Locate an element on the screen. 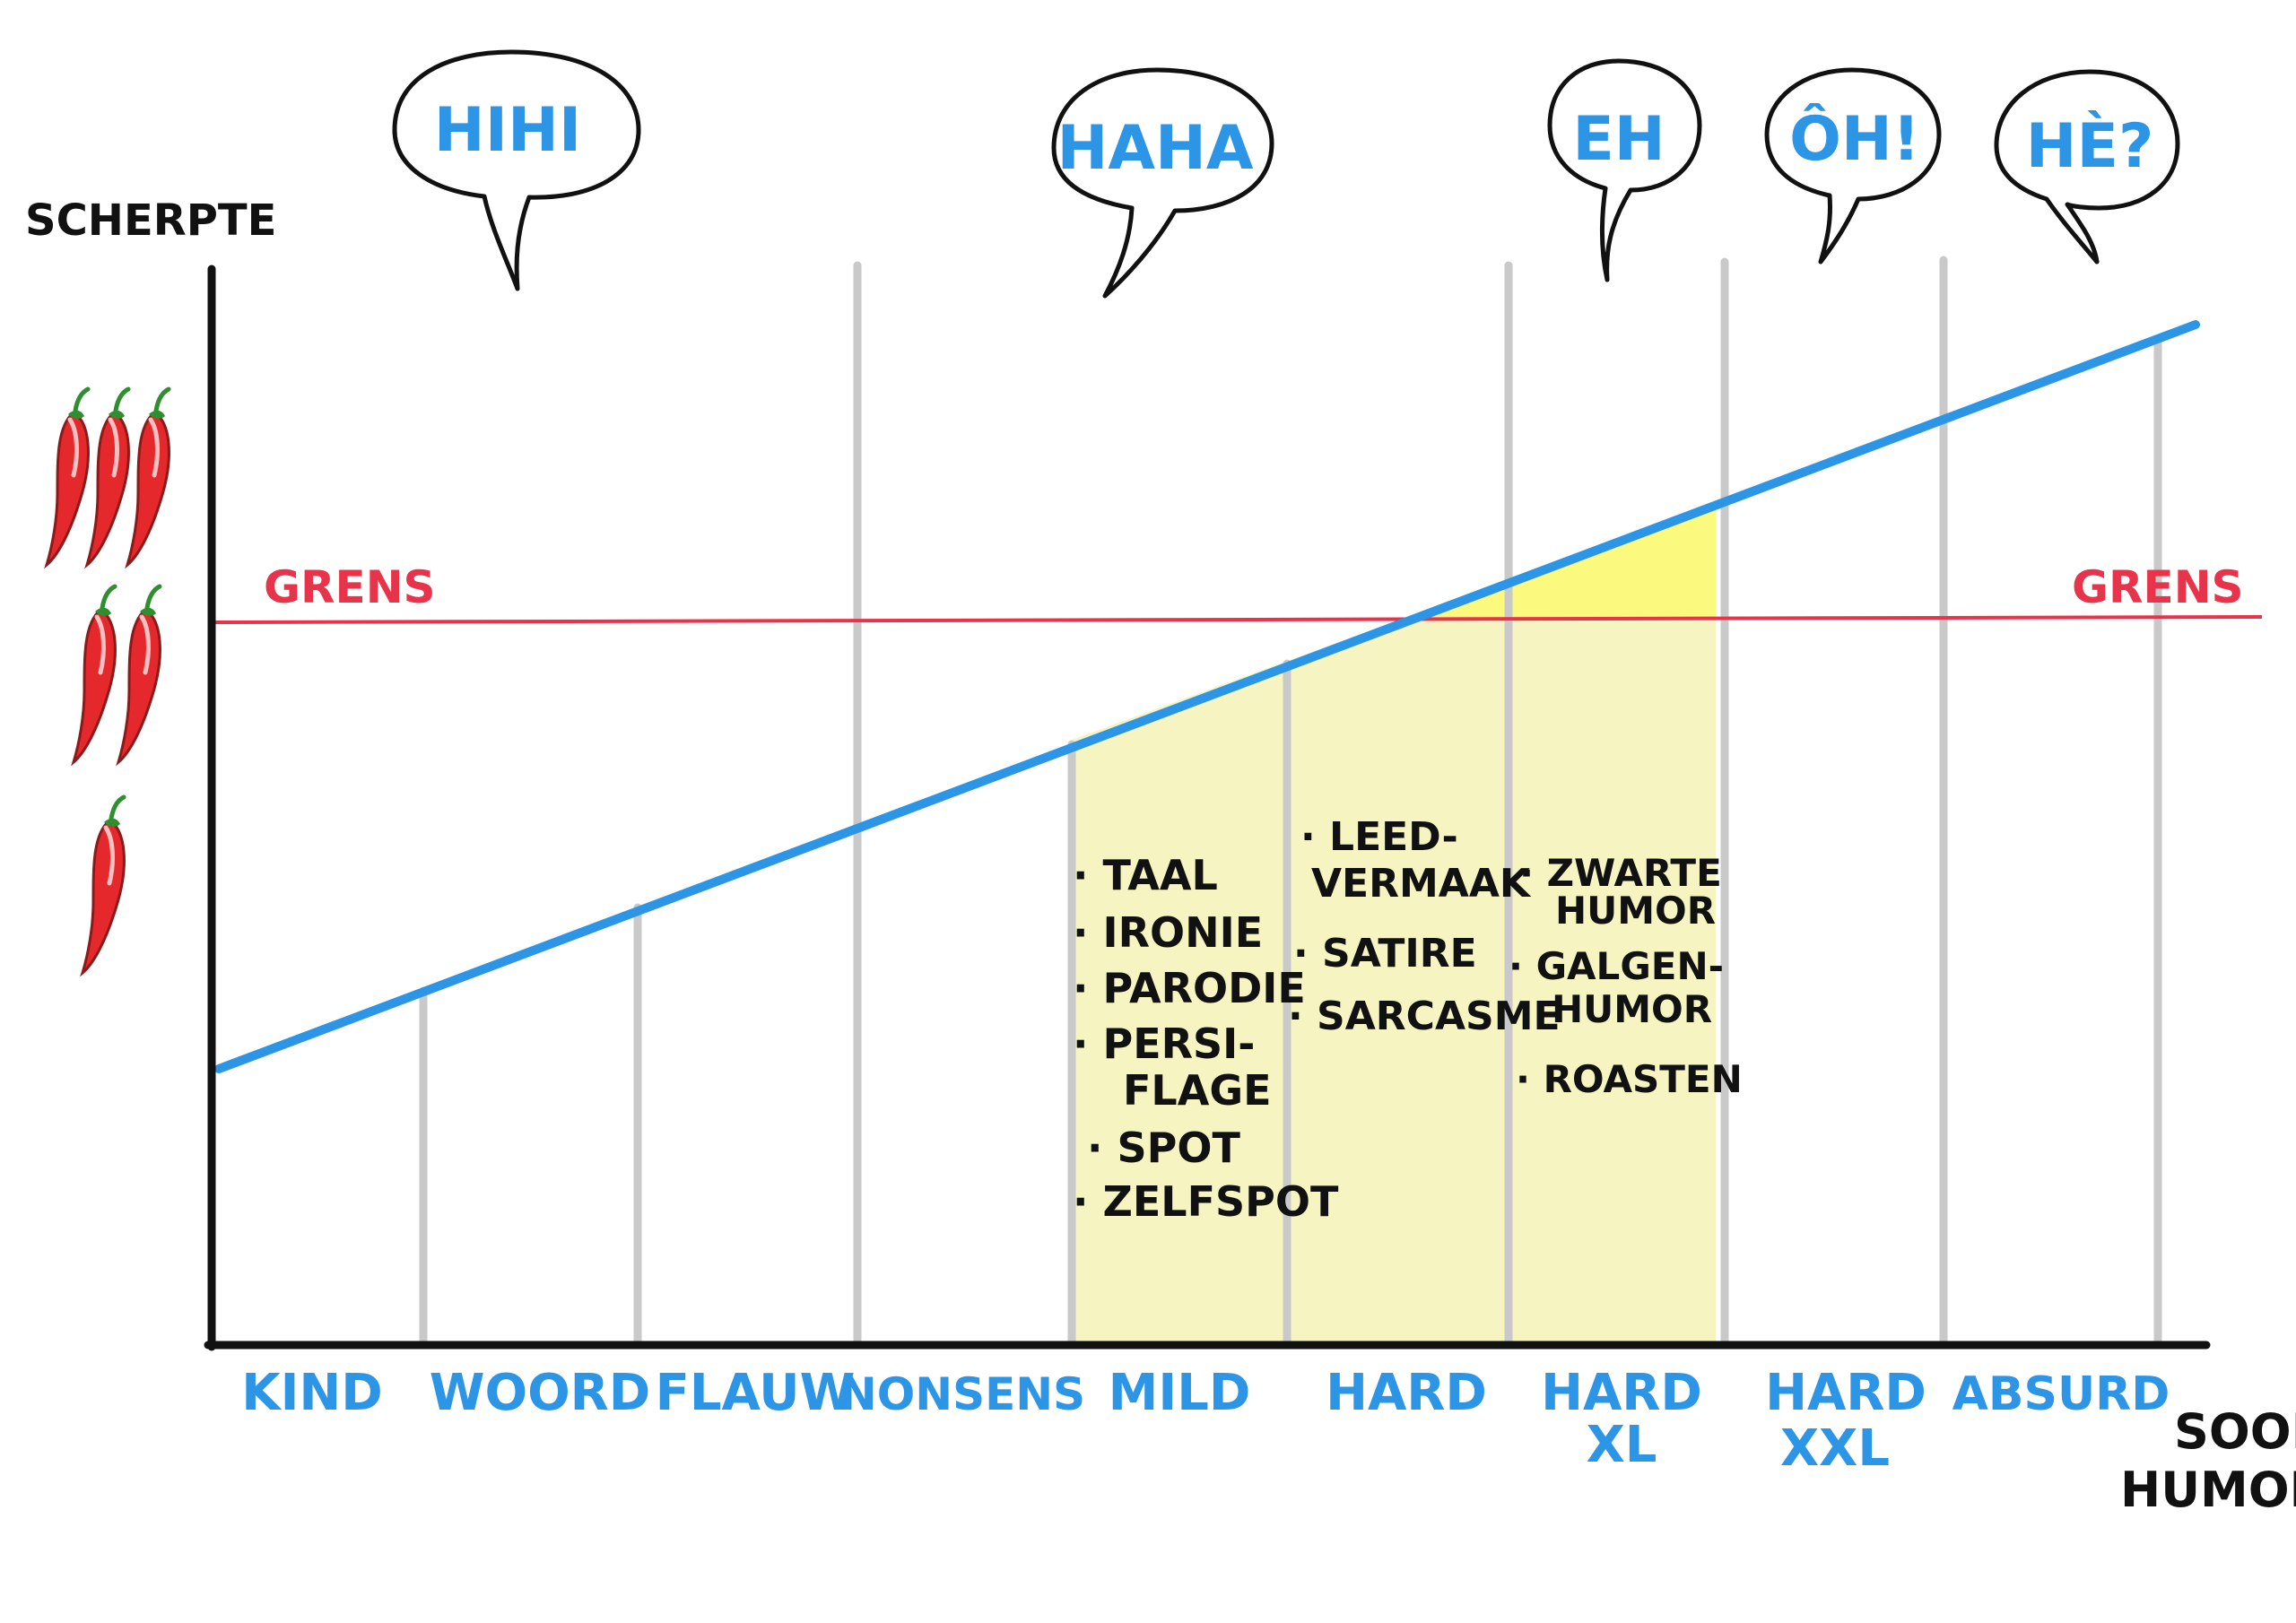 The width and height of the screenshot is (2296, 1623). list-hard: · LEED- VERMAAK · SATIRE · SARCASME is located at coordinates (1424, 926).